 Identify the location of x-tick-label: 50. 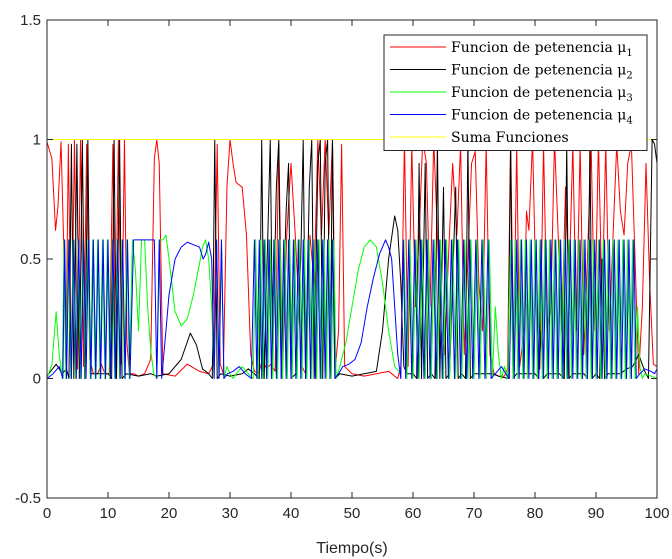
(352, 513).